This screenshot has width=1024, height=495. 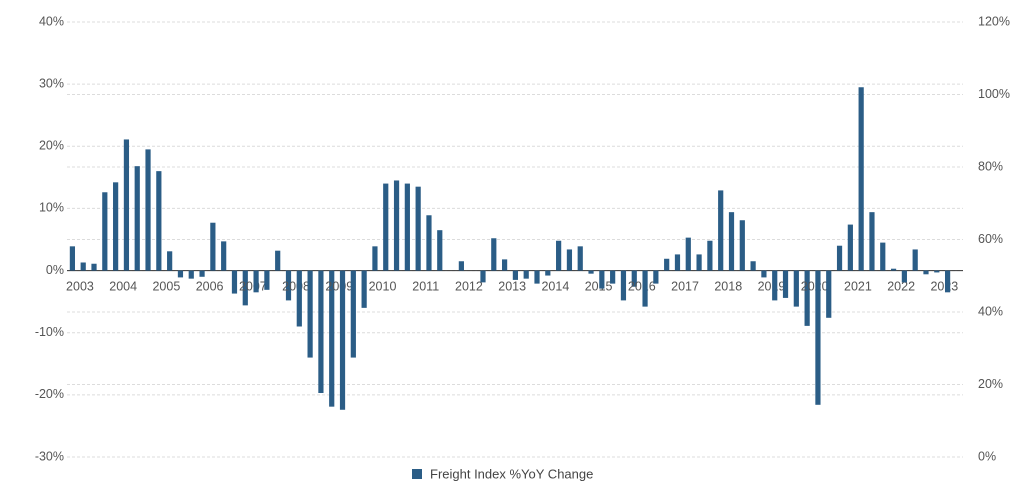 What do you see at coordinates (642, 286) in the screenshot?
I see `x-tick-label: 2016` at bounding box center [642, 286].